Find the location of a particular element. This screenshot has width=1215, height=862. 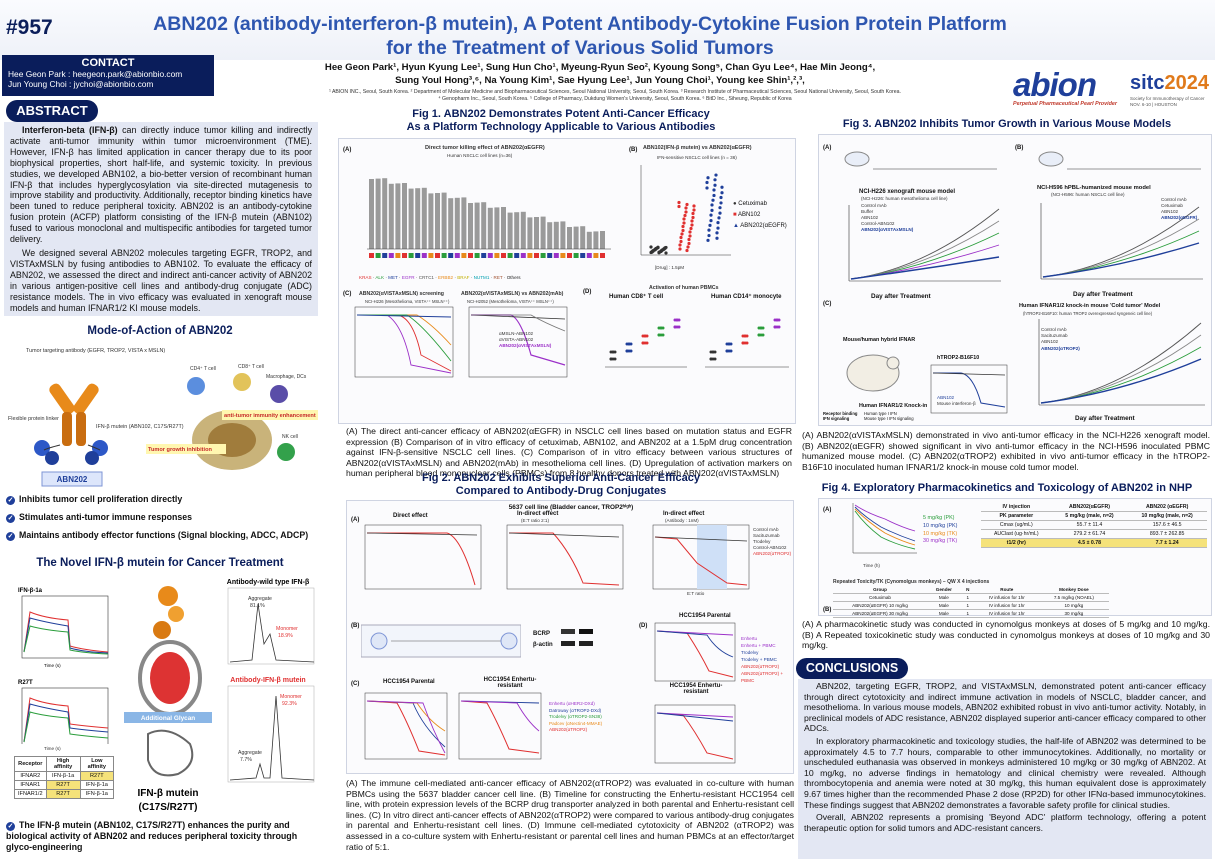

table-cell: 55.7 ± 11.4 is located at coordinates (1089, 525).